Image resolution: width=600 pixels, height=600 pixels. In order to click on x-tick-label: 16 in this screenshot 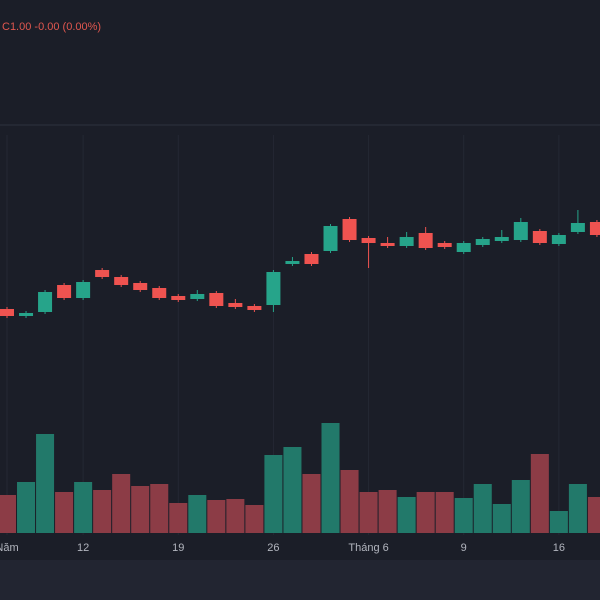, I will do `click(559, 548)`.